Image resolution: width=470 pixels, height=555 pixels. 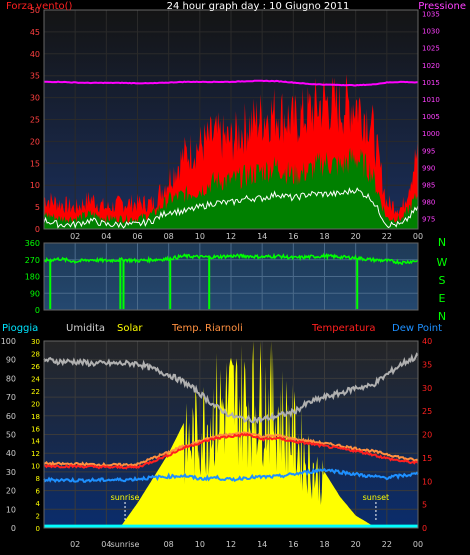 What do you see at coordinates (32, 243) in the screenshot?
I see `y-tick-label: 360` at bounding box center [32, 243].